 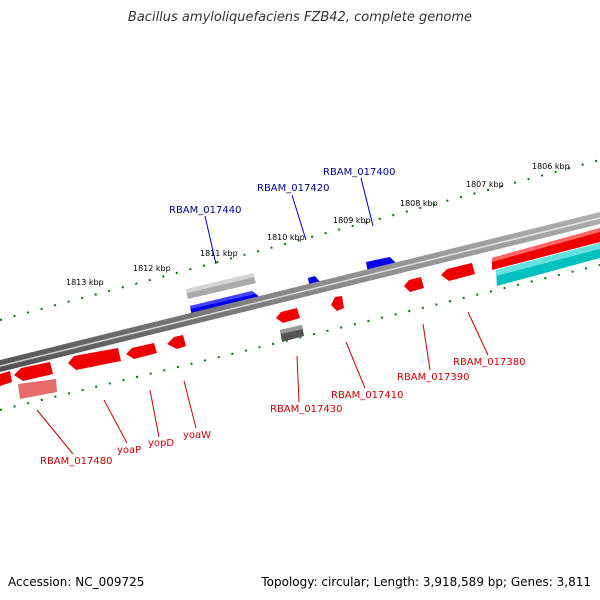 I want to click on kbp-label: 1808 kbp, so click(x=419, y=203).